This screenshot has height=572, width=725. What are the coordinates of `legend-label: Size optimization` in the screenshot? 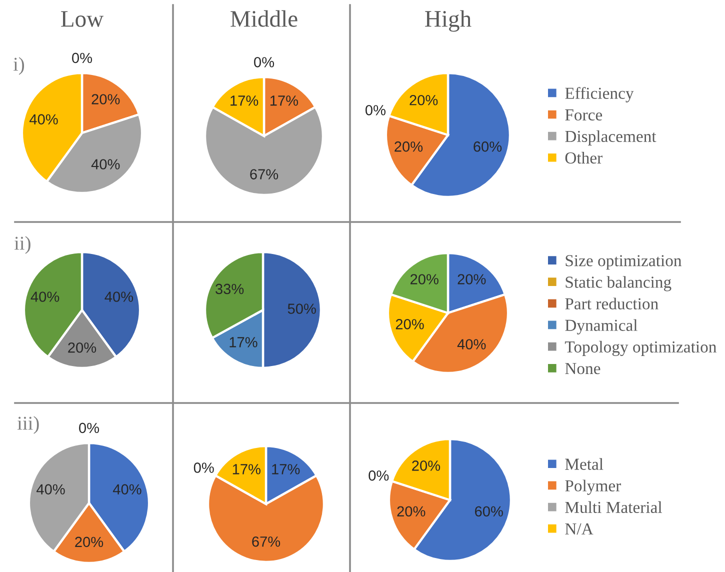 It's located at (624, 262).